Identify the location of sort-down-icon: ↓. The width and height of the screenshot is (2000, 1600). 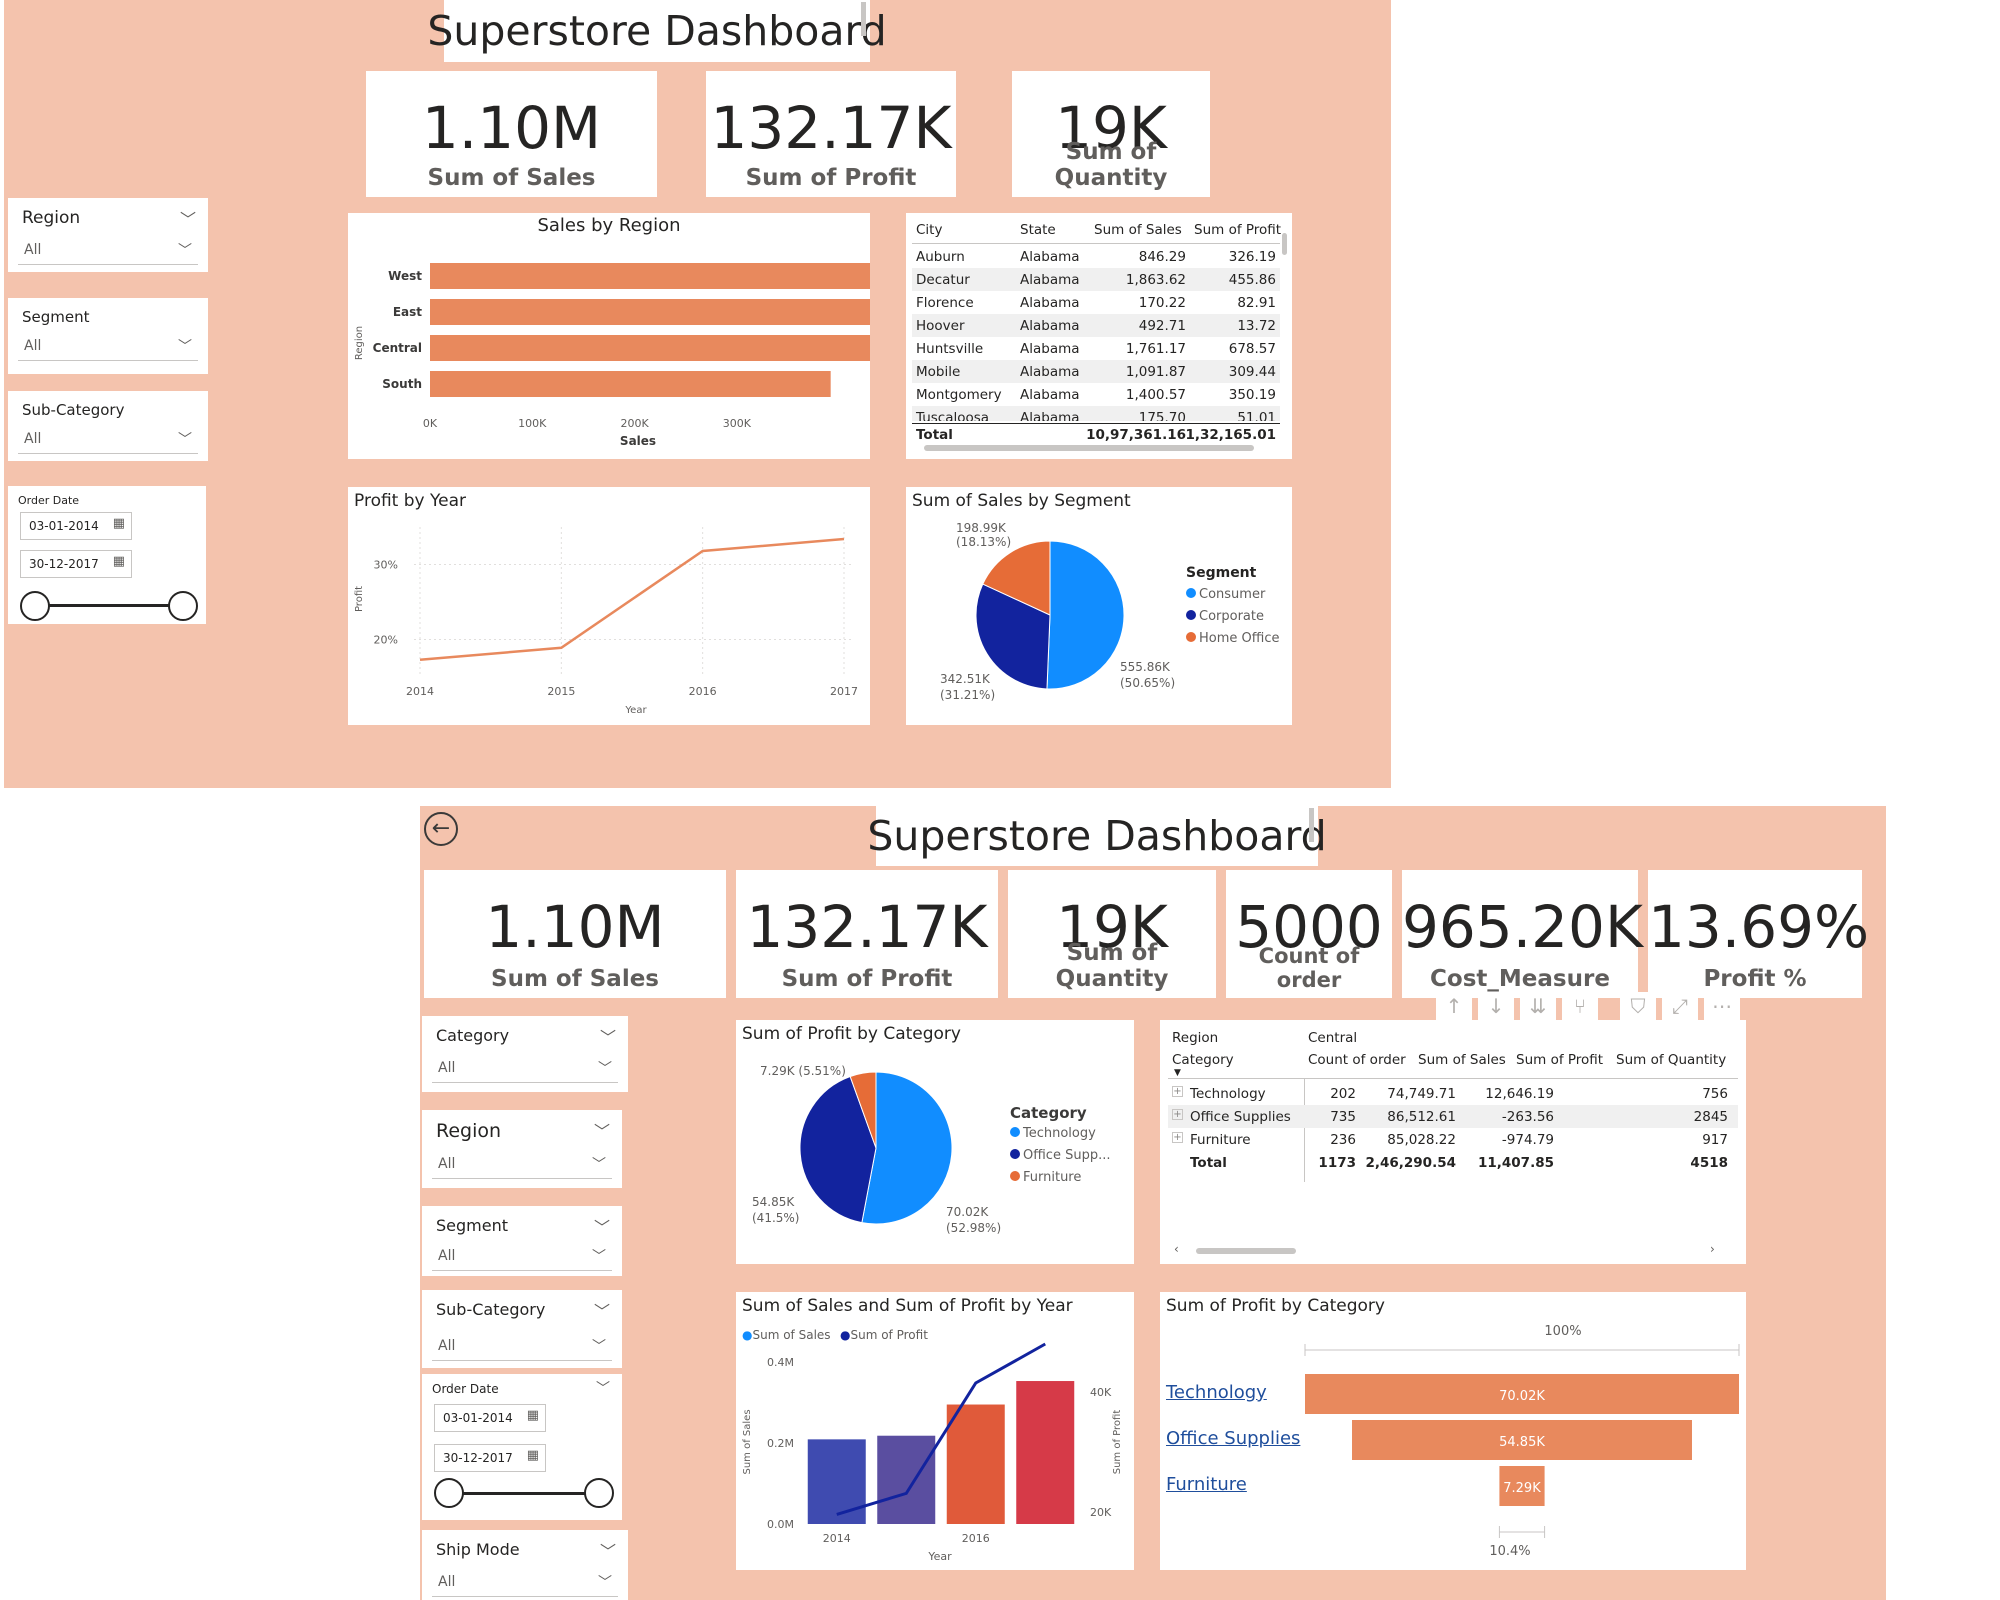
(1496, 1006).